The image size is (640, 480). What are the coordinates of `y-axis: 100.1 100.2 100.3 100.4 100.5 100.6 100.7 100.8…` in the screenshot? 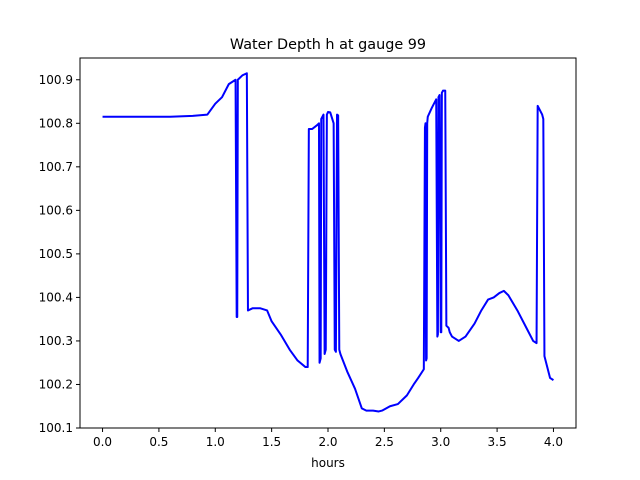 It's located at (59, 254).